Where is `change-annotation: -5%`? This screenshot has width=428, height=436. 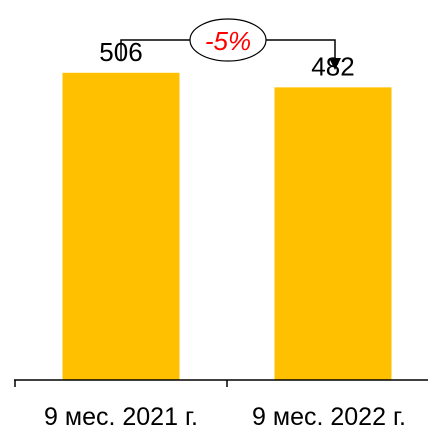 change-annotation: -5% is located at coordinates (230, 44).